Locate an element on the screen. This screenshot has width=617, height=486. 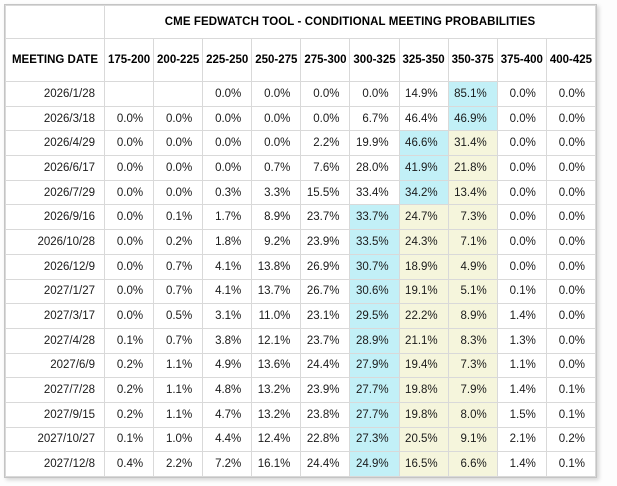
probability-cell: 19.4% is located at coordinates (423, 365).